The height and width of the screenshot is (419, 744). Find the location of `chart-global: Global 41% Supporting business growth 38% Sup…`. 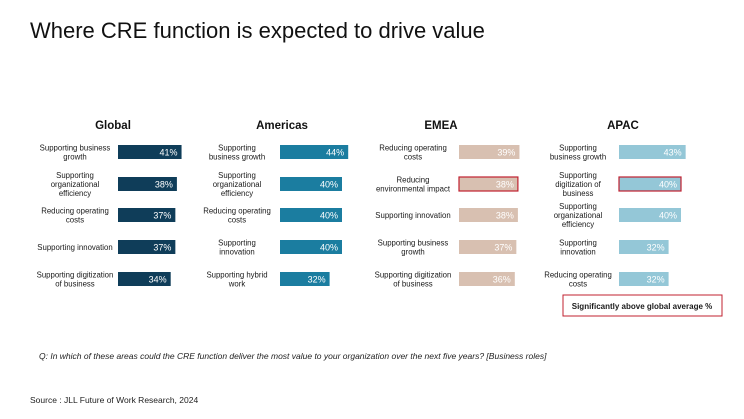

chart-global: Global 41% Supporting business growth 38% Sup… is located at coordinates (109, 204).